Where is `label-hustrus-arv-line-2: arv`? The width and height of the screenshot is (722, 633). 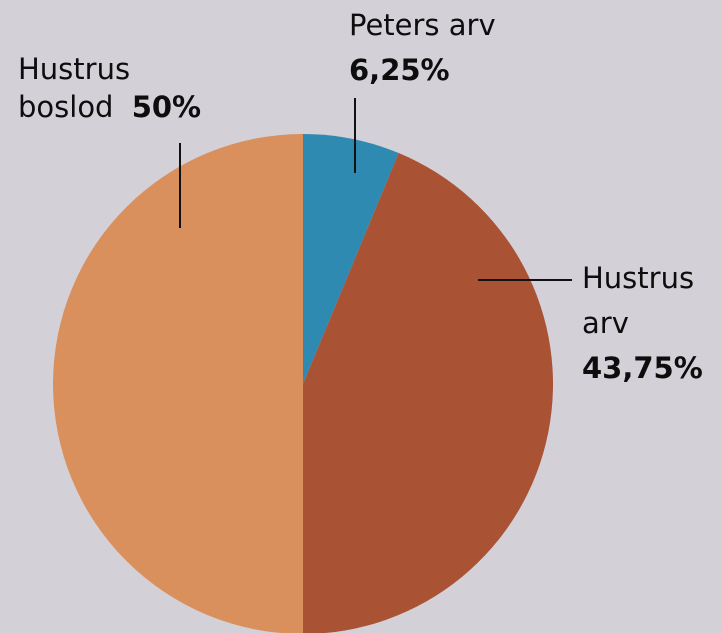 label-hustrus-arv-line-2: arv is located at coordinates (605, 323).